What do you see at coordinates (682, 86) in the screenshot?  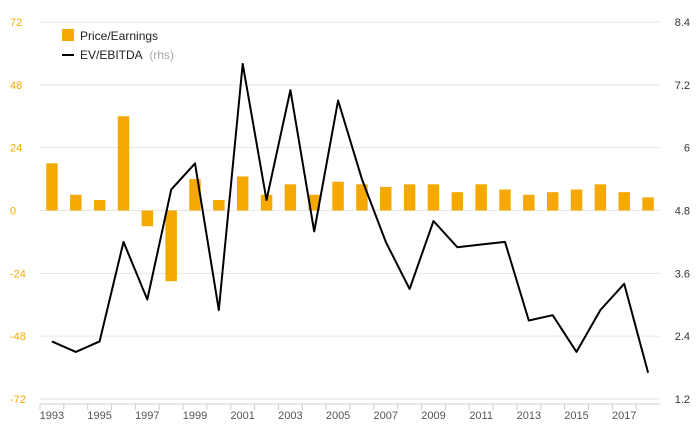 I see `y-right-tick-label: 7.2` at bounding box center [682, 86].